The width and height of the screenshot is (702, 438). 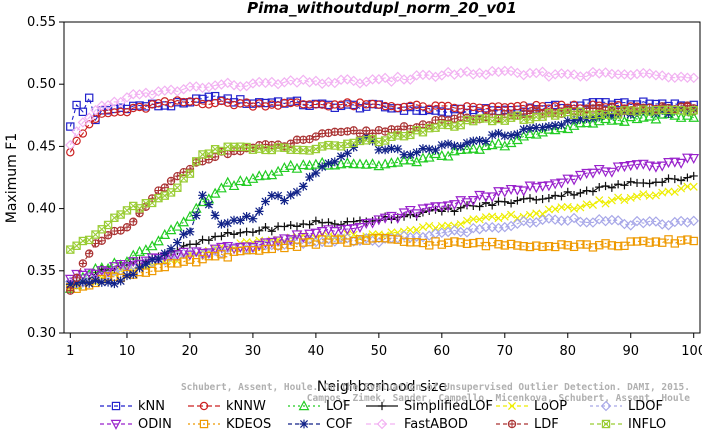 What do you see at coordinates (691, 351) in the screenshot?
I see `x-tick-label: 100` at bounding box center [691, 351].